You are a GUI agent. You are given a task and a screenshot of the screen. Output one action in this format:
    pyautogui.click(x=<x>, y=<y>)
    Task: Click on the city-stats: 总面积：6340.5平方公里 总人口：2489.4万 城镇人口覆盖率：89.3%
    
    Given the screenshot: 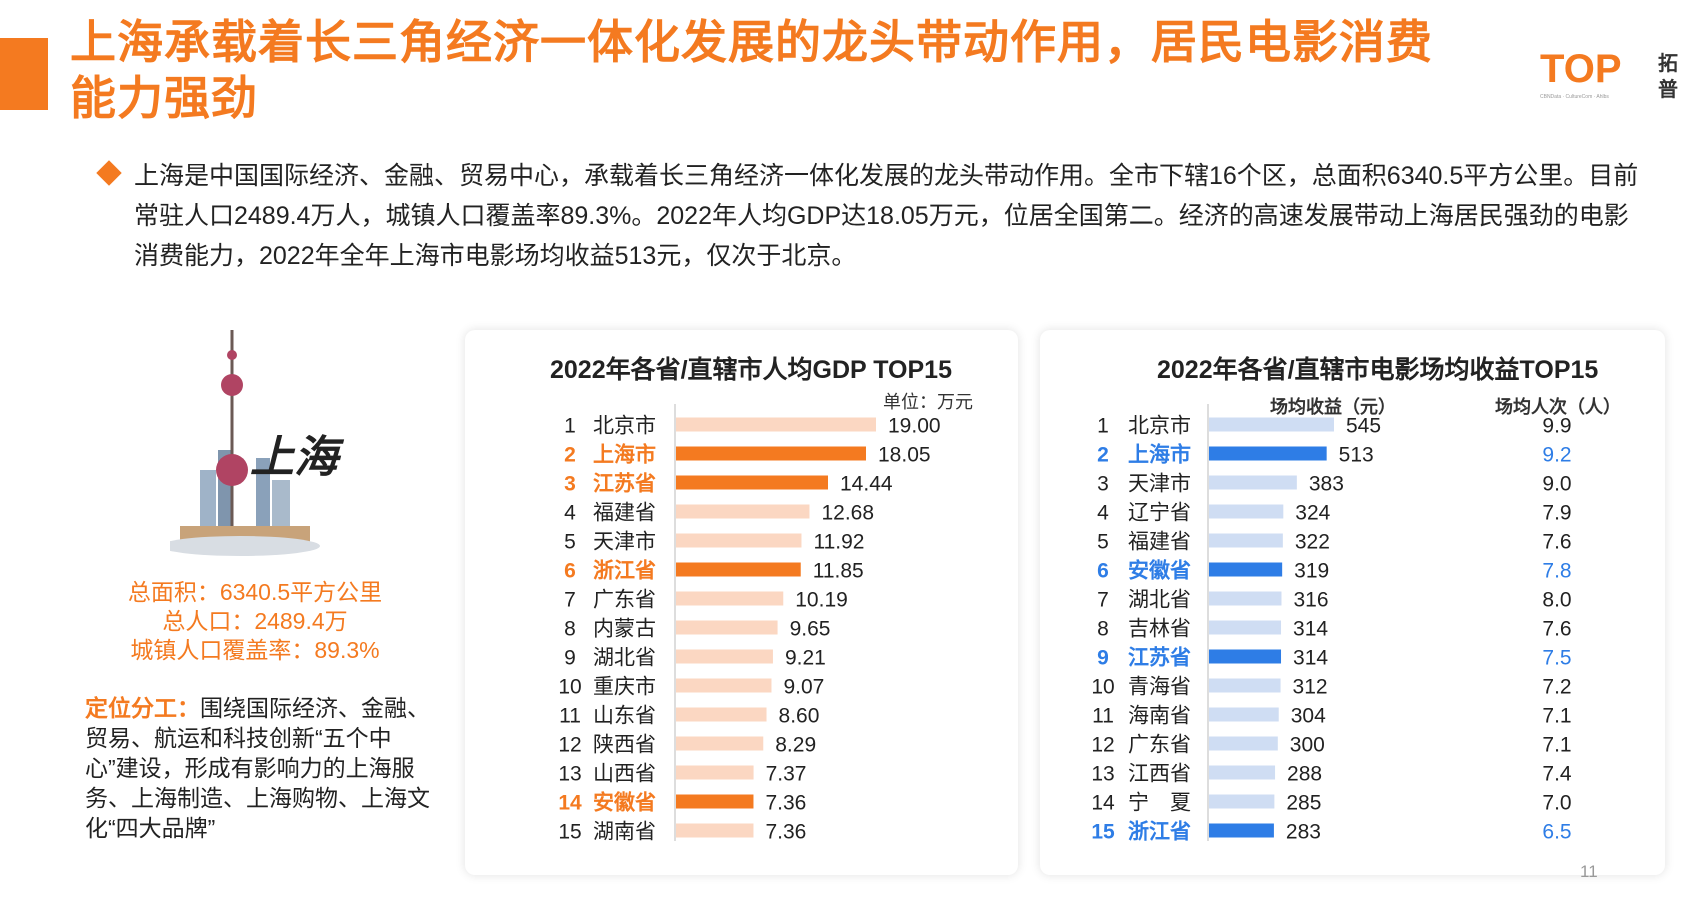 What is the action you would take?
    pyautogui.click(x=255, y=621)
    